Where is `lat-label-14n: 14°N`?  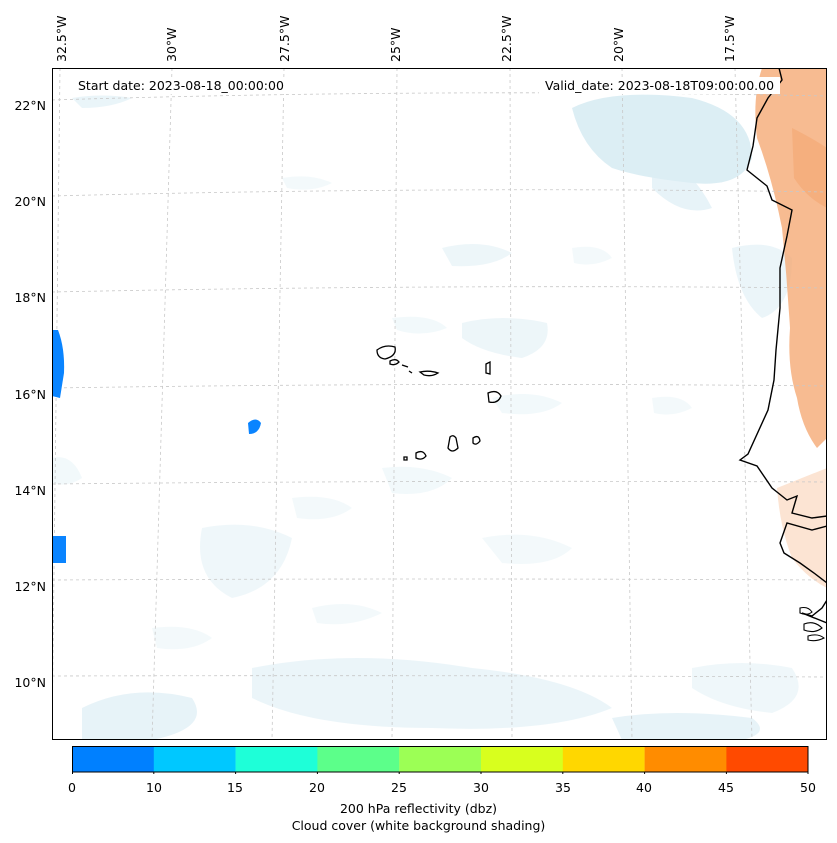 lat-label-14n: 14°N is located at coordinates (30, 490).